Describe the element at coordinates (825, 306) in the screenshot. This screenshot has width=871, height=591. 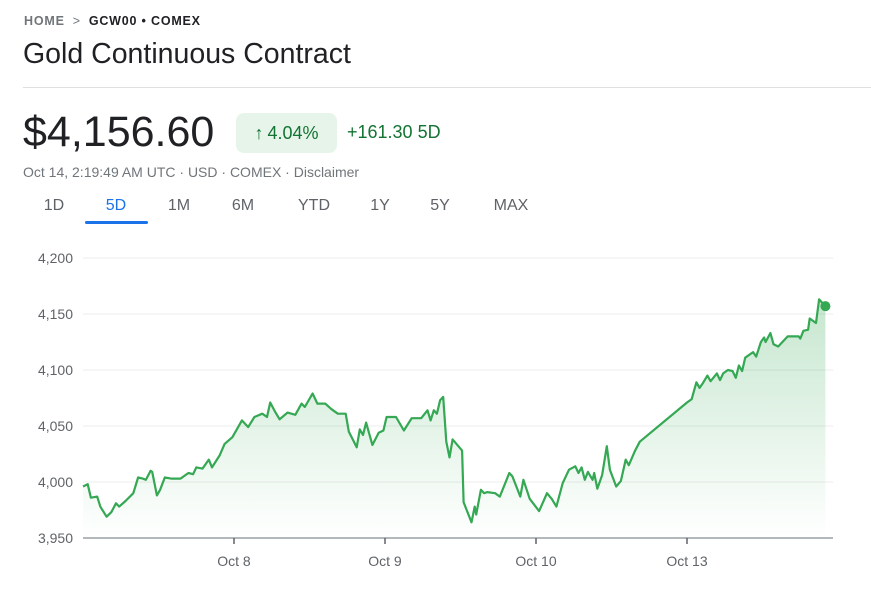
I see `last-price-dot` at that location.